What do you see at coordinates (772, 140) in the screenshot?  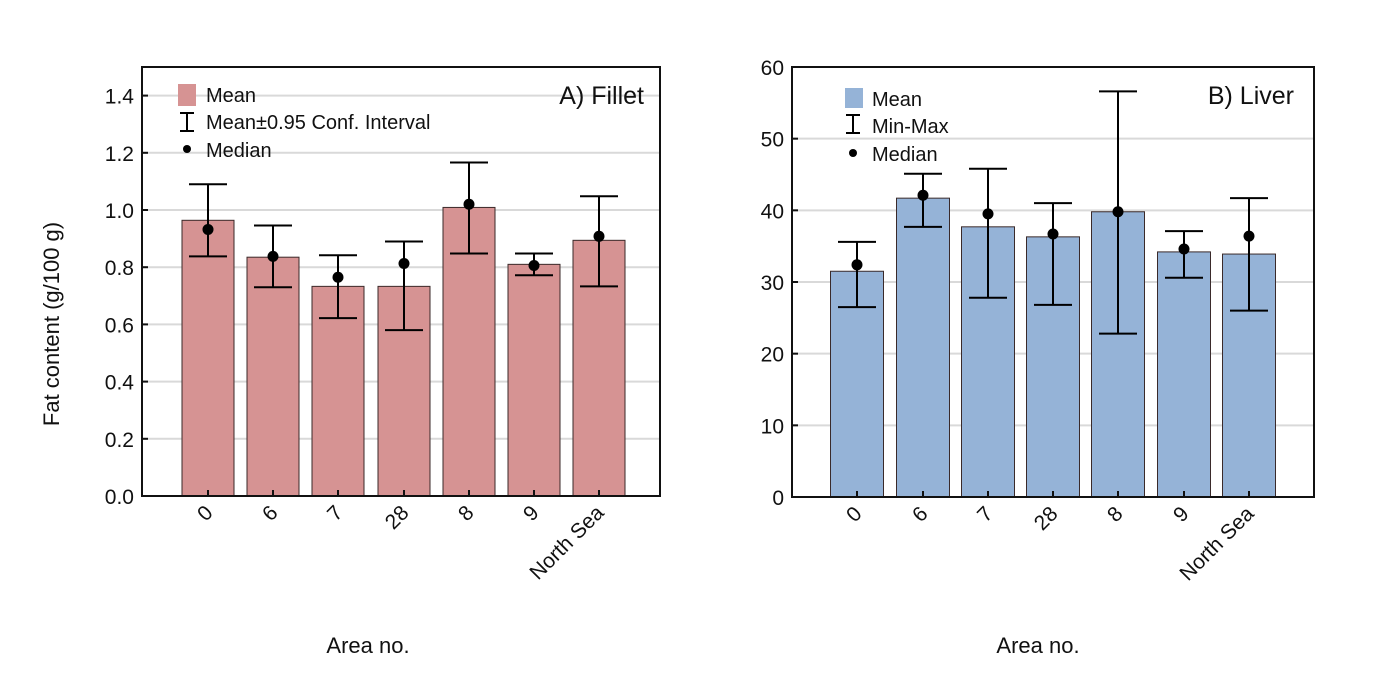 I see `y-tick-label: 50` at bounding box center [772, 140].